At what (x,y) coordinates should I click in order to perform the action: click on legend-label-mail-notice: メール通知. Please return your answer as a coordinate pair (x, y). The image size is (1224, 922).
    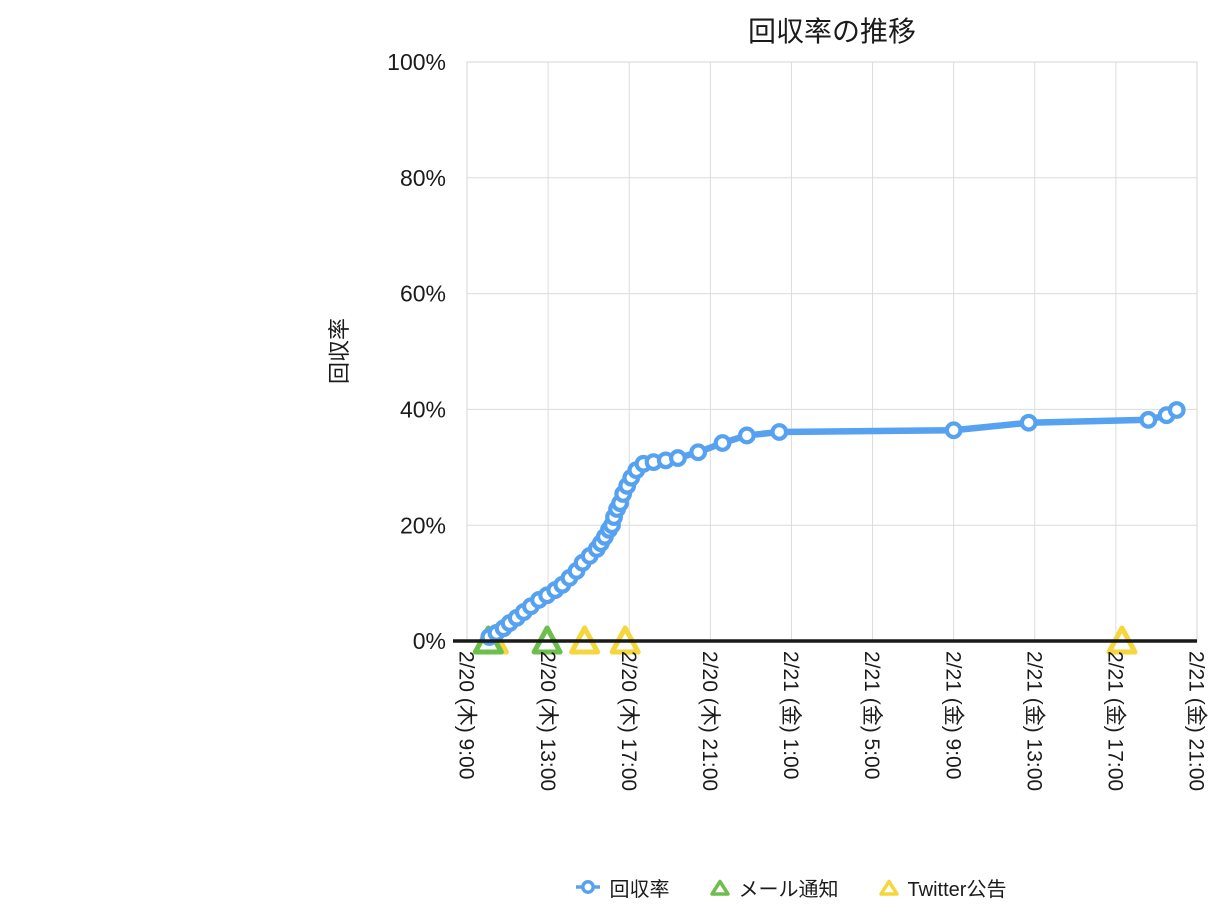
    Looking at the image, I should click on (788, 889).